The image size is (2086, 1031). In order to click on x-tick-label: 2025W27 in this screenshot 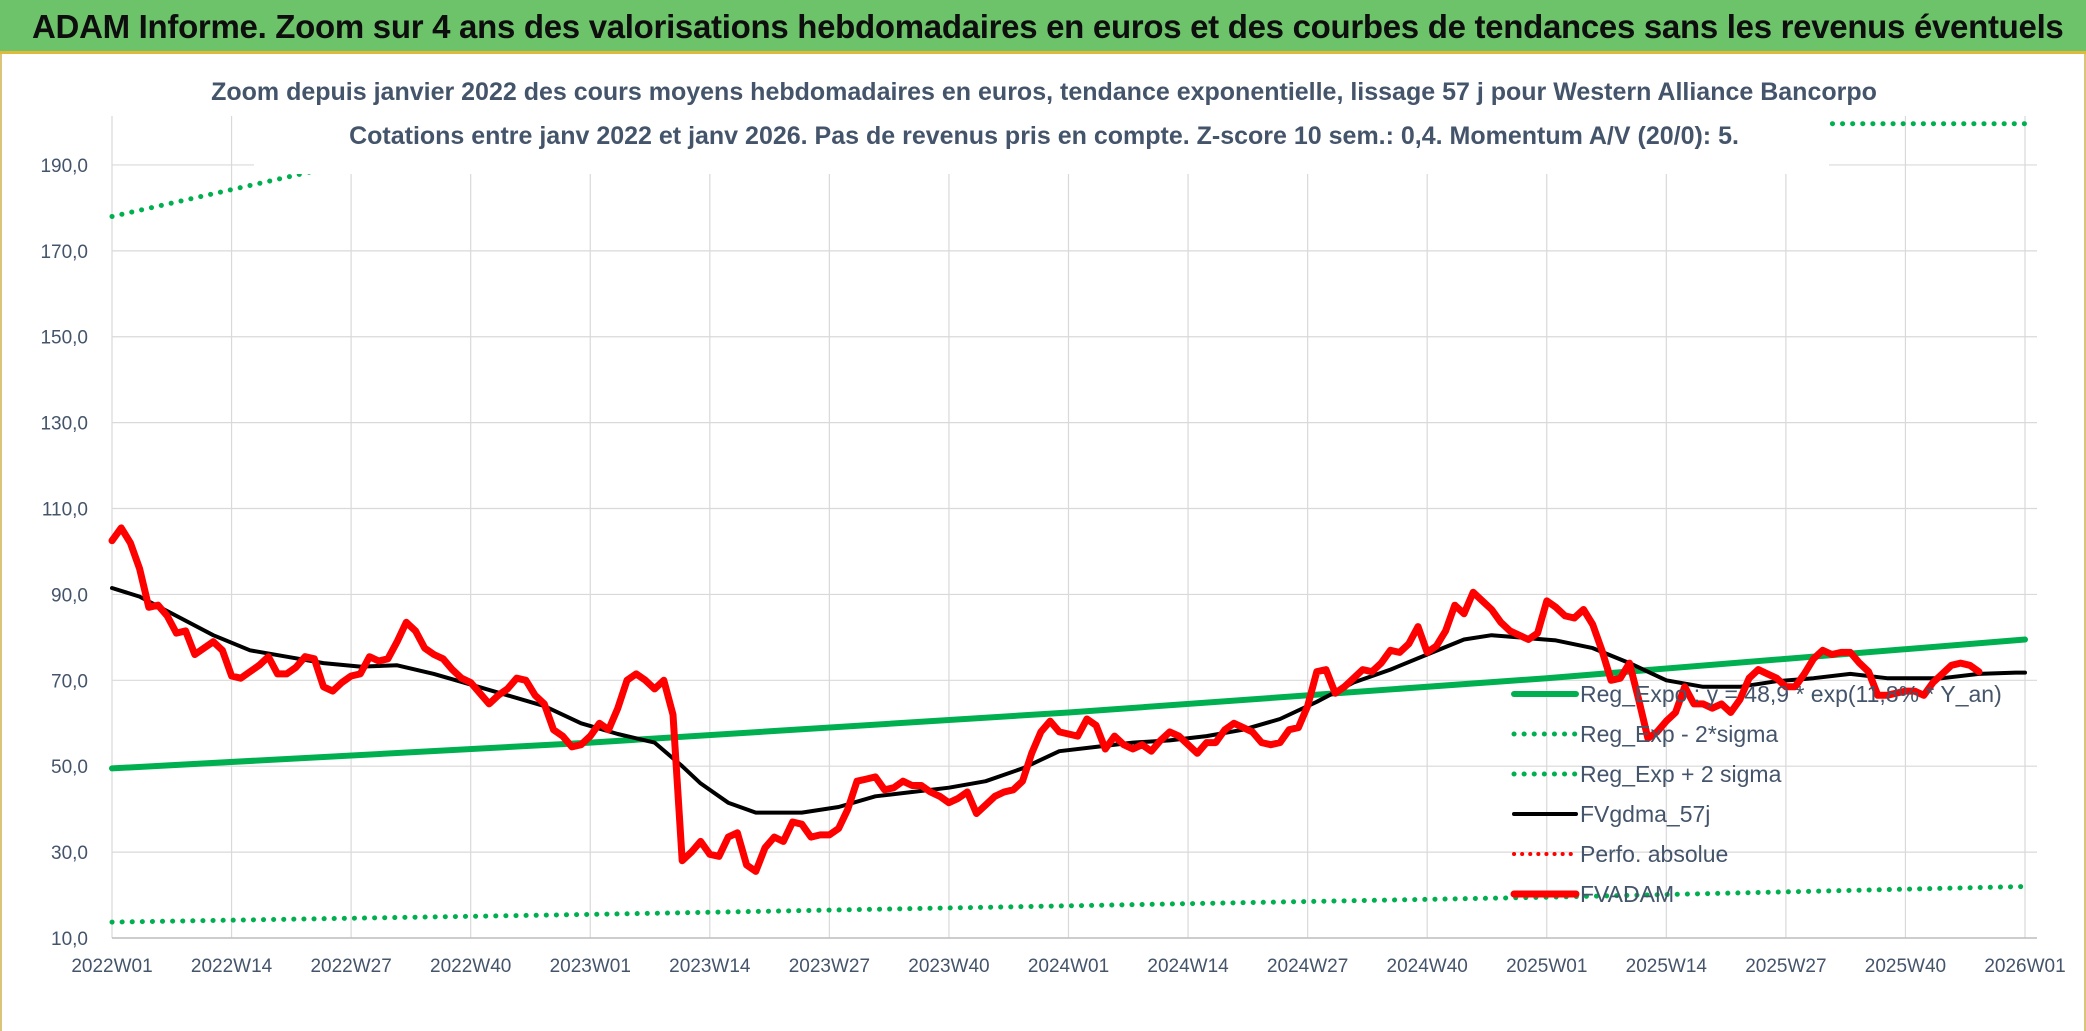, I will do `click(1785, 966)`.